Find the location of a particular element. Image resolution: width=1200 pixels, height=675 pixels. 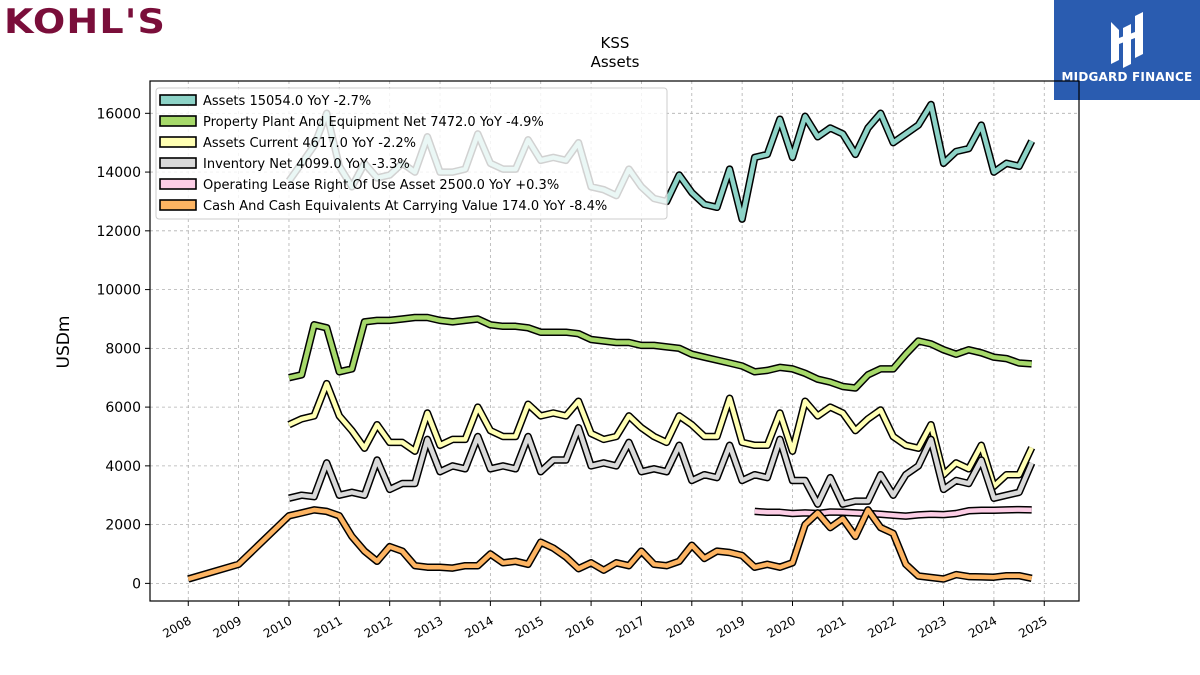

midgard-logo-icon is located at coordinates (1127, 40).